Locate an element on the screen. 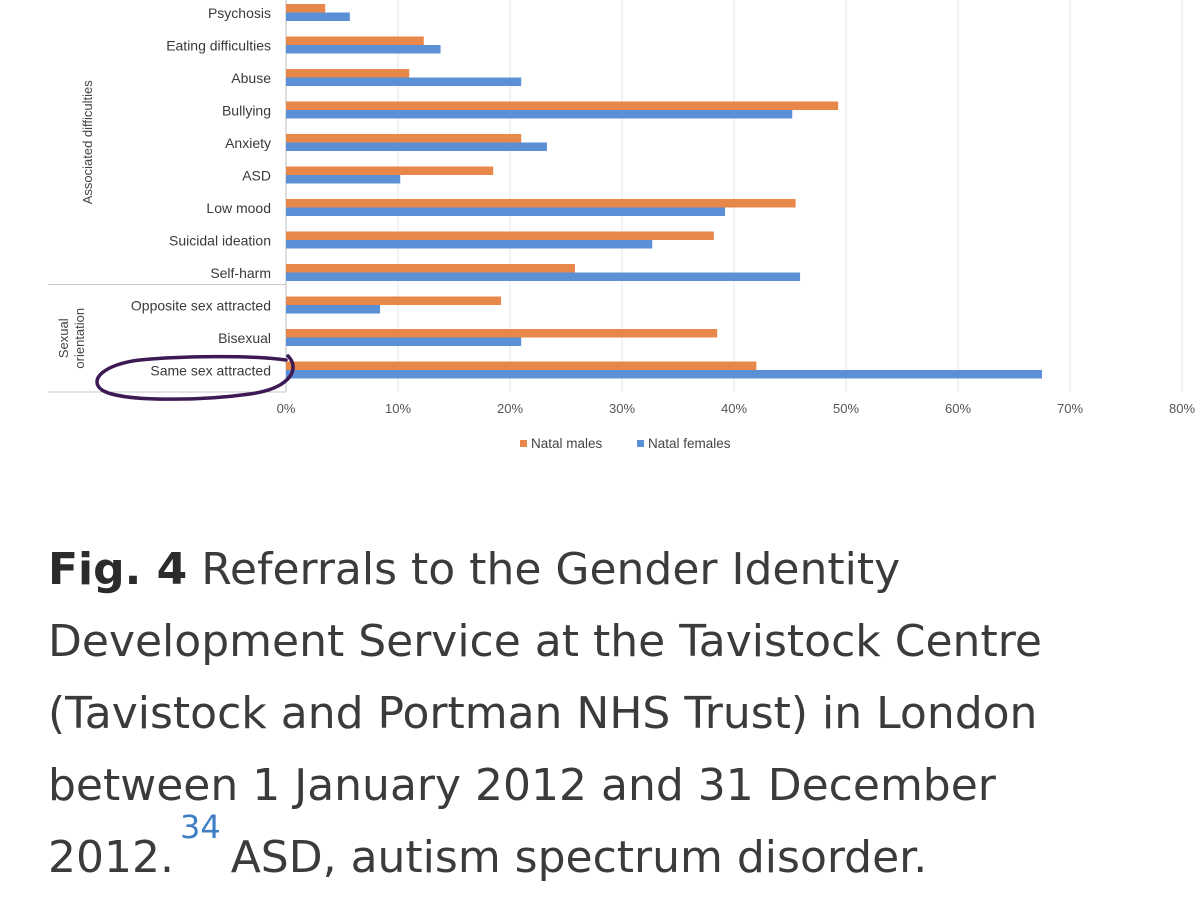  legend-label-natal-males: Natal males is located at coordinates (567, 443).